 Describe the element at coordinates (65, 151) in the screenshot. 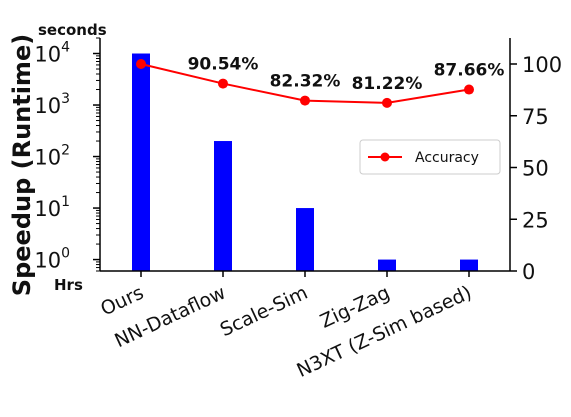

I see `left-tick-exponent-2: 2` at that location.